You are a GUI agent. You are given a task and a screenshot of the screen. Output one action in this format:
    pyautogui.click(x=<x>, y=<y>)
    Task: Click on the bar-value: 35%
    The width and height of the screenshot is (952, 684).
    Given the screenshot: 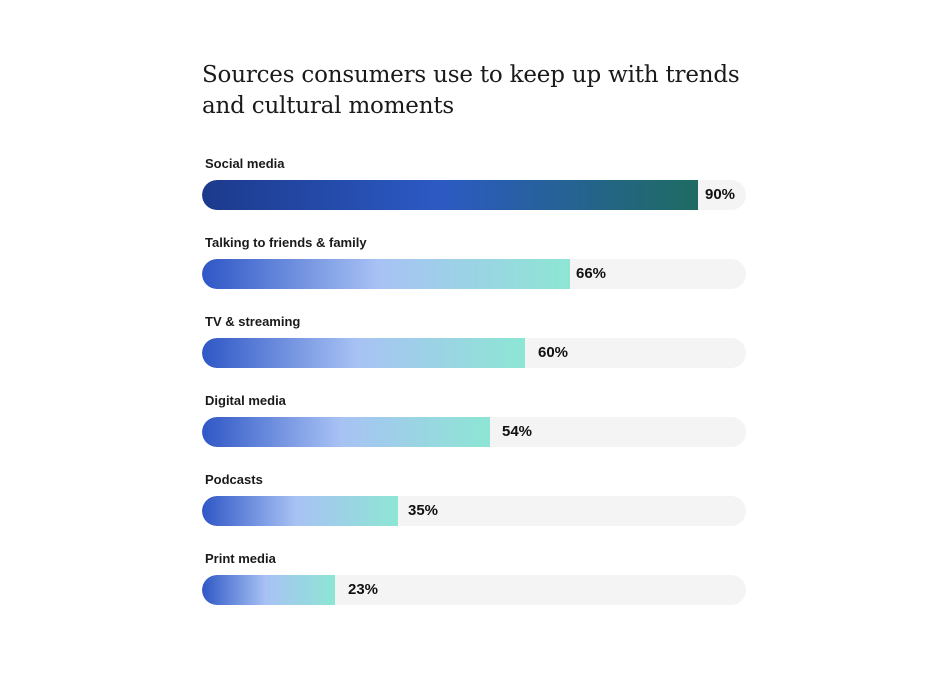 What is the action you would take?
    pyautogui.click(x=423, y=510)
    